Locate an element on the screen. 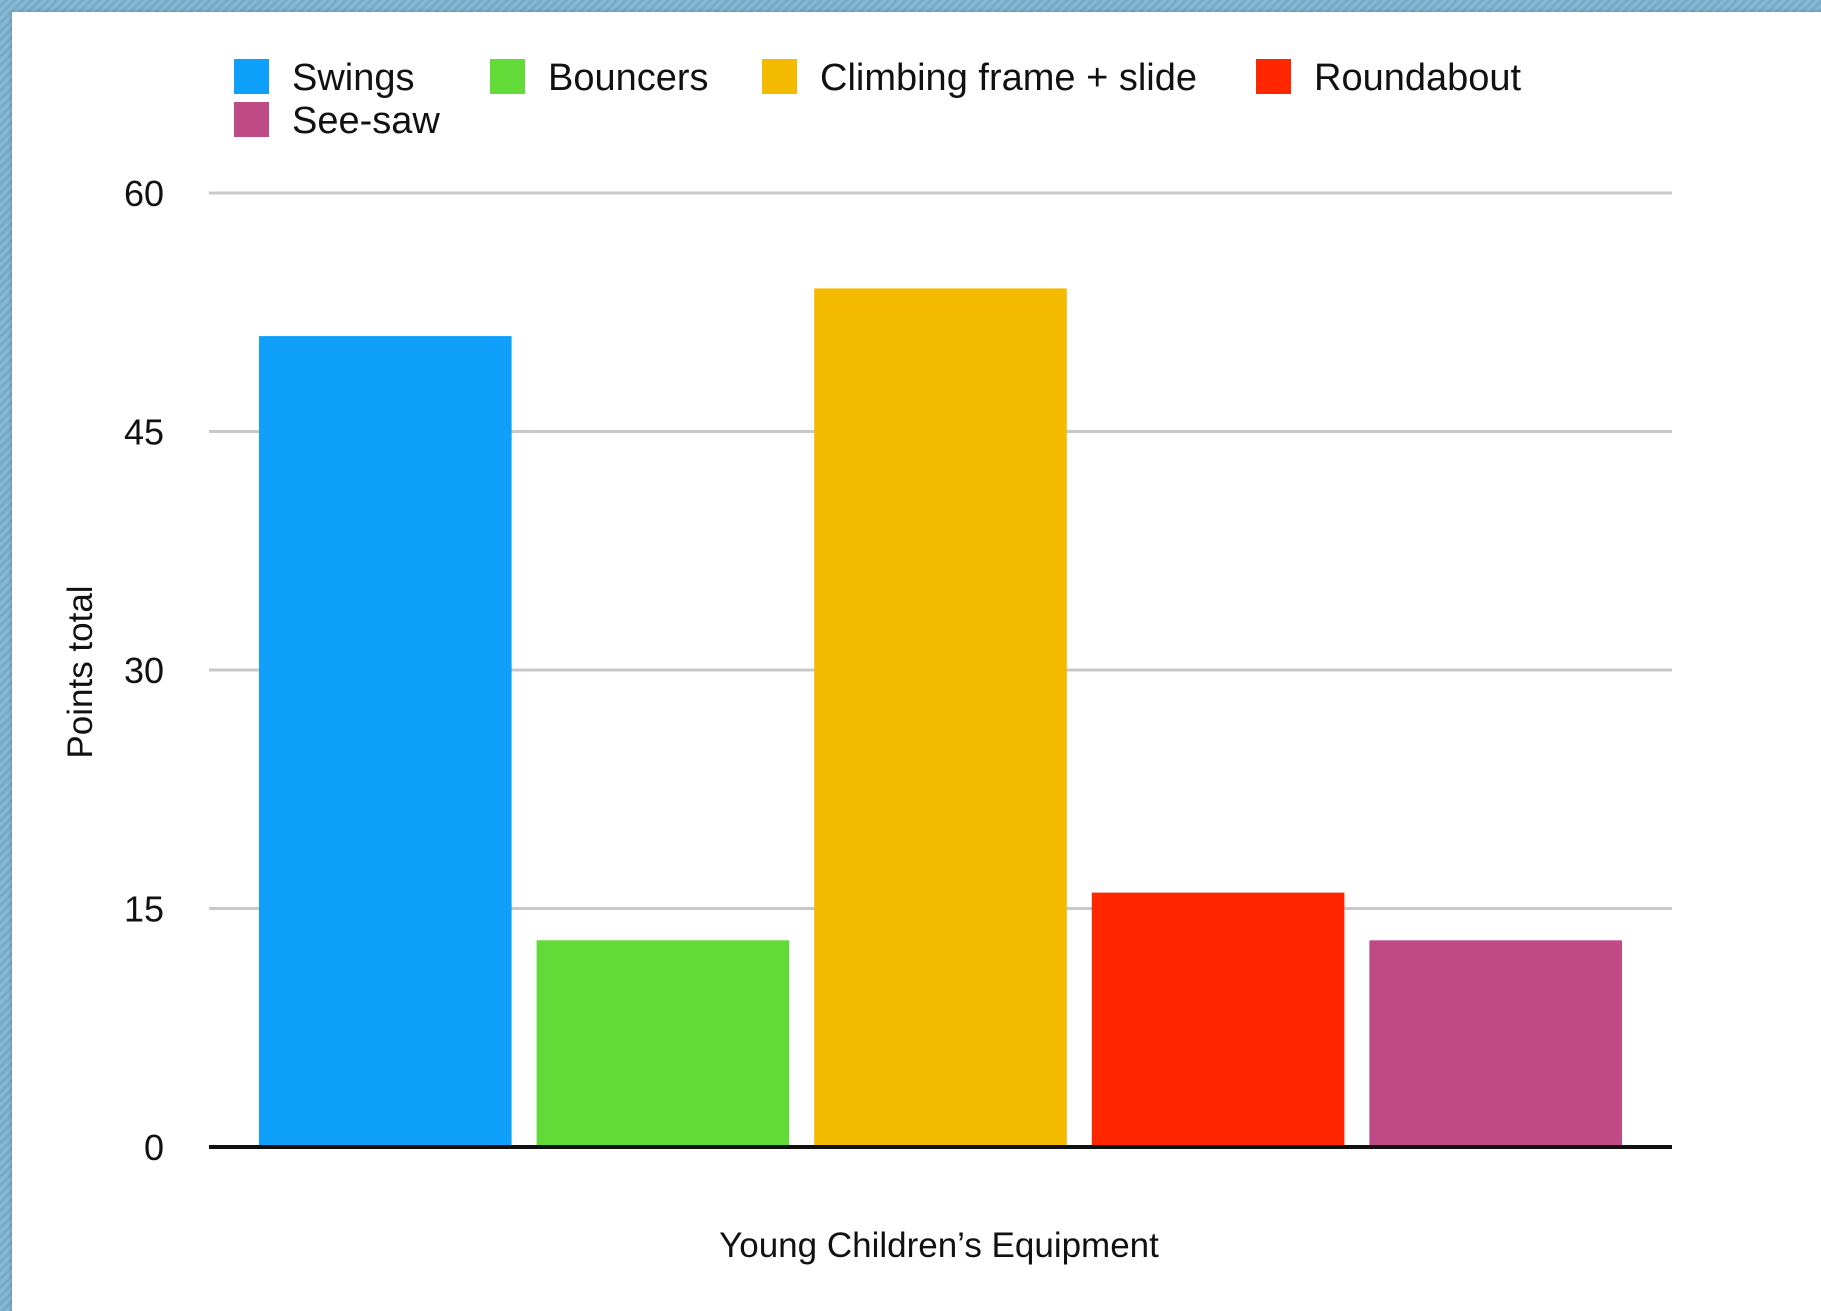 The height and width of the screenshot is (1311, 1821). legend-swatch-see-saw is located at coordinates (251, 119).